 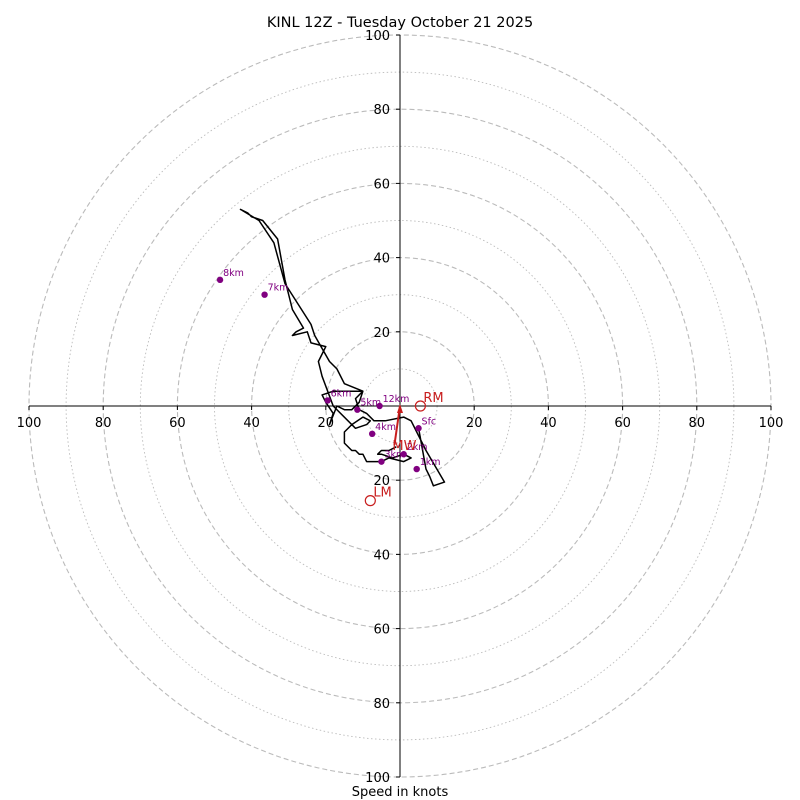 What do you see at coordinates (233, 273) in the screenshot?
I see `height-label-8km: 8km` at bounding box center [233, 273].